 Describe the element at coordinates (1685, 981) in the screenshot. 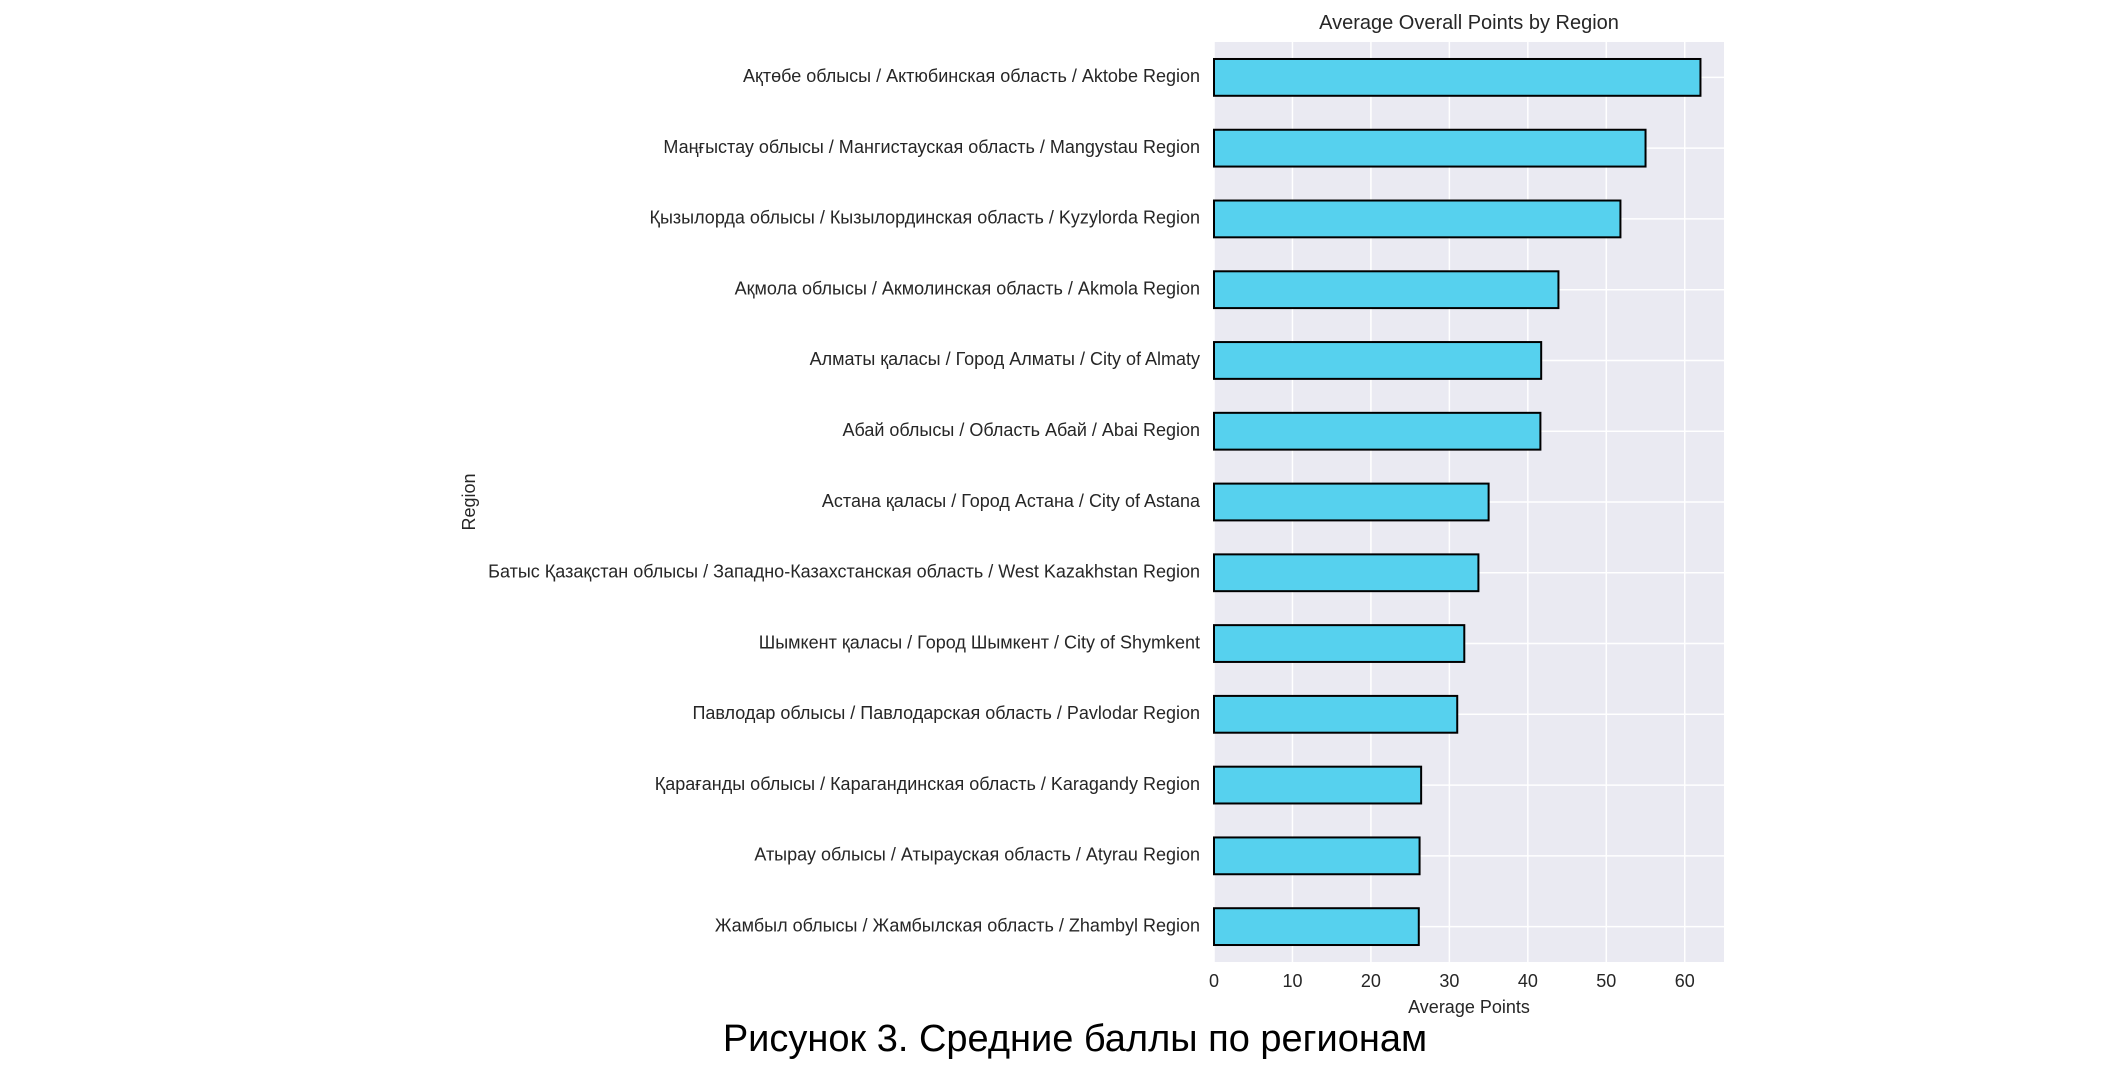

I see `x-tick-label: 60` at that location.